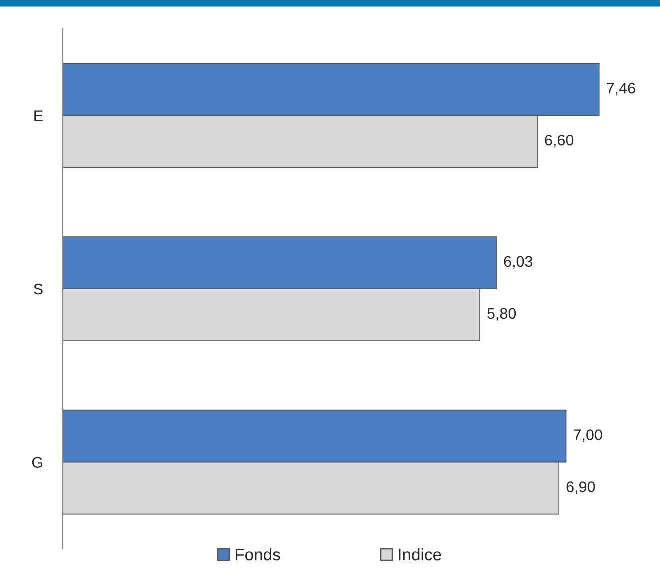 The image size is (660, 579). Describe the element at coordinates (420, 554) in the screenshot. I see `legend-label: Indice` at that location.